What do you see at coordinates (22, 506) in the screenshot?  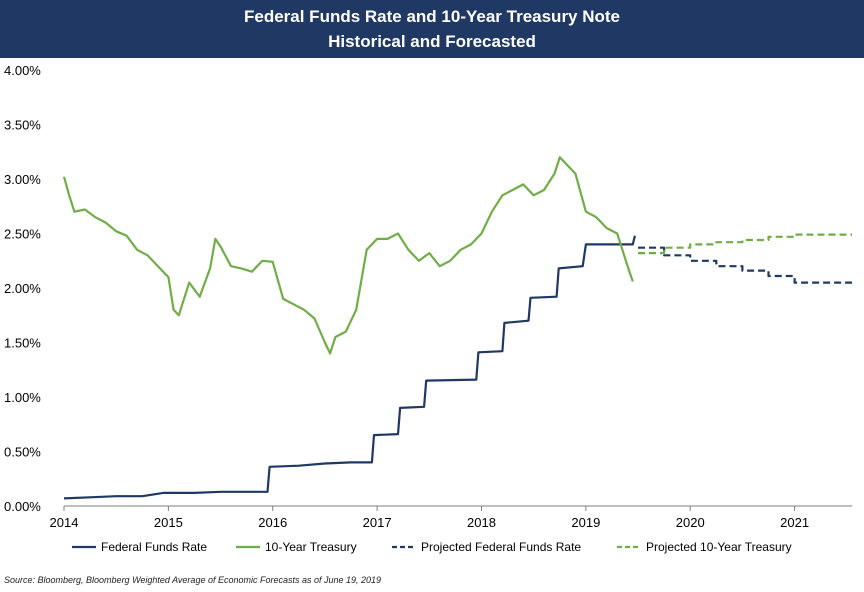 I see `y-tick-label: 0.00%` at bounding box center [22, 506].